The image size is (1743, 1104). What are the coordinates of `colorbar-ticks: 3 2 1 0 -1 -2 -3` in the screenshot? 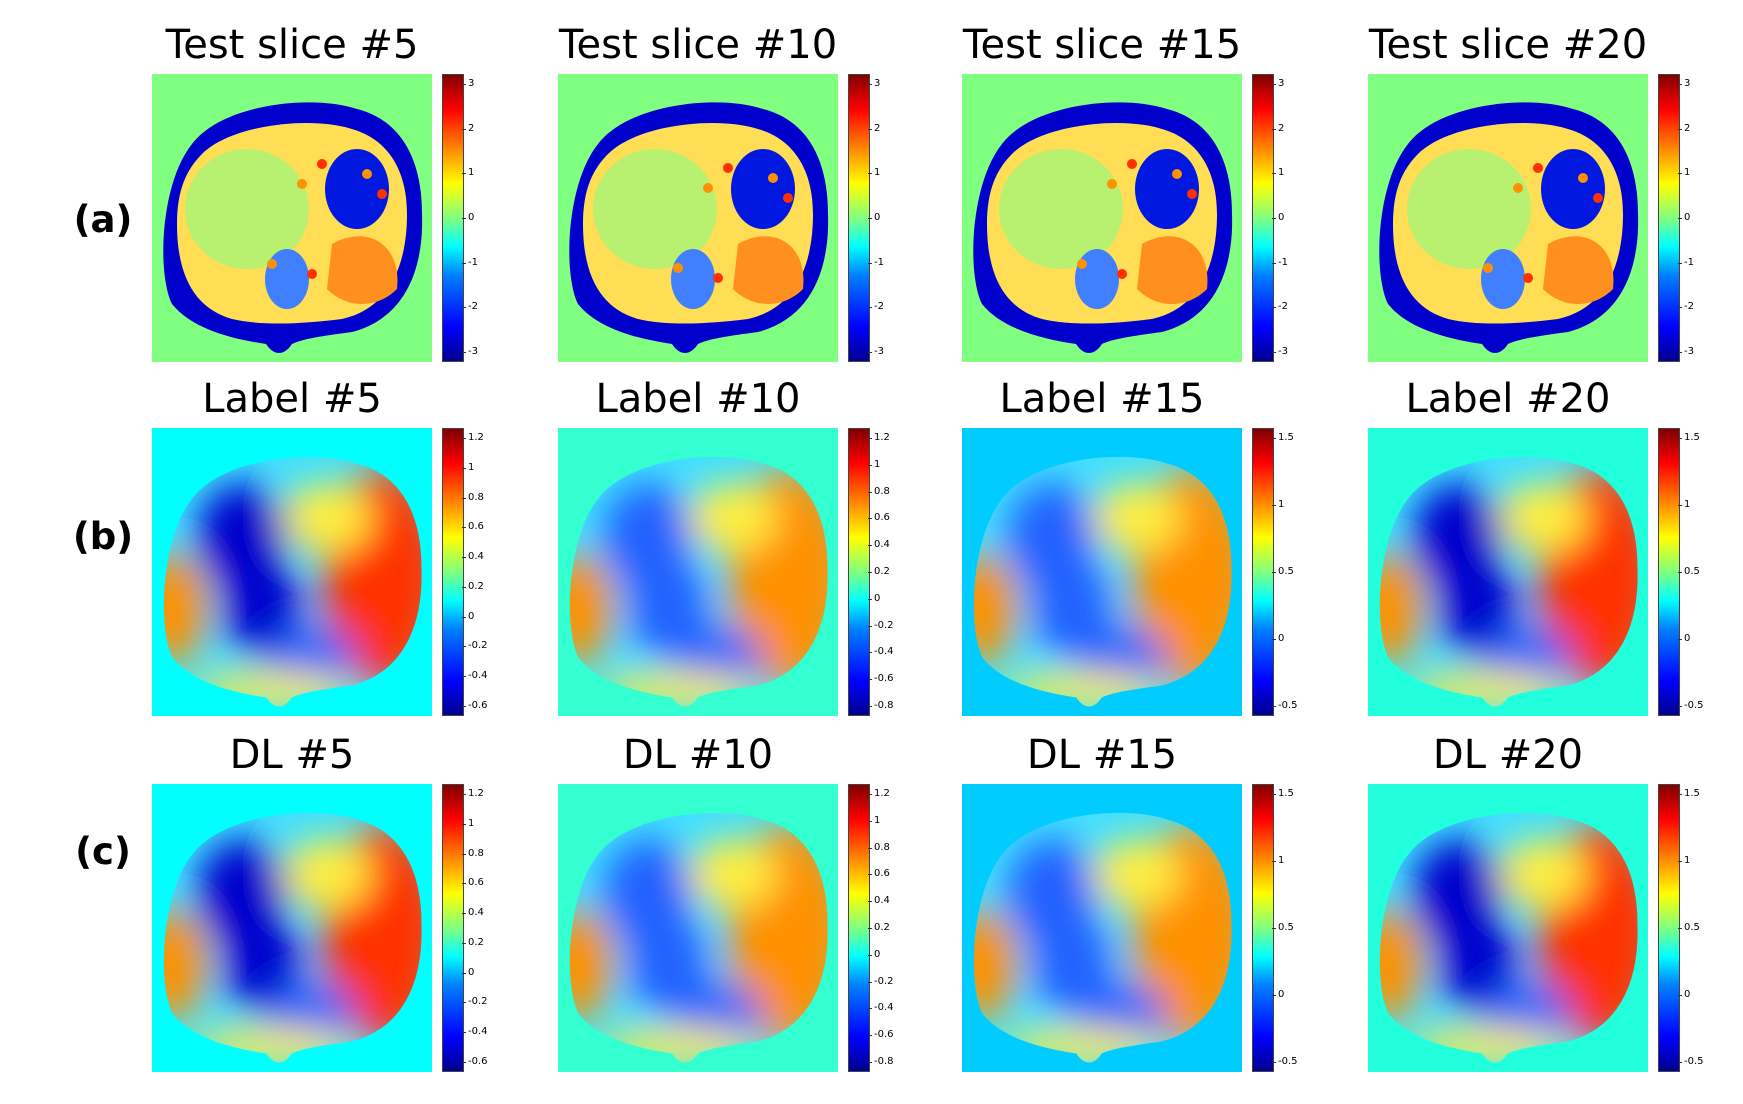 It's located at (900, 218).